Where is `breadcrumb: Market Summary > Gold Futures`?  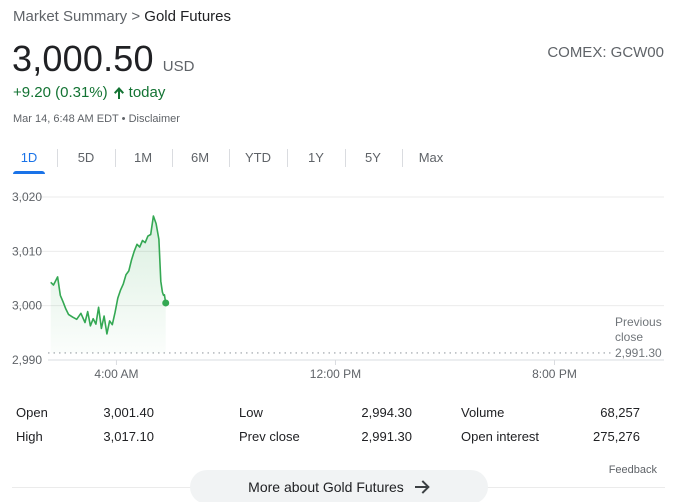 breadcrumb: Market Summary > Gold Futures is located at coordinates (122, 16).